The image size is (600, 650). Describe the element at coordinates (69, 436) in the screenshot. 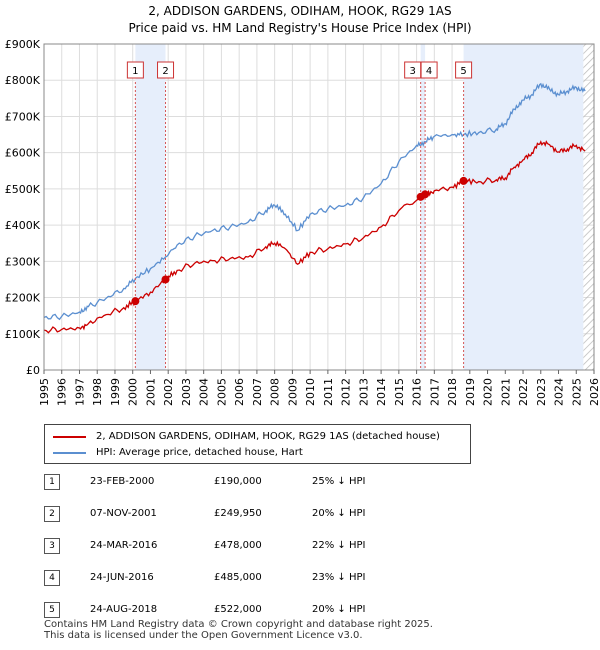

I see `property-line-swatch` at that location.